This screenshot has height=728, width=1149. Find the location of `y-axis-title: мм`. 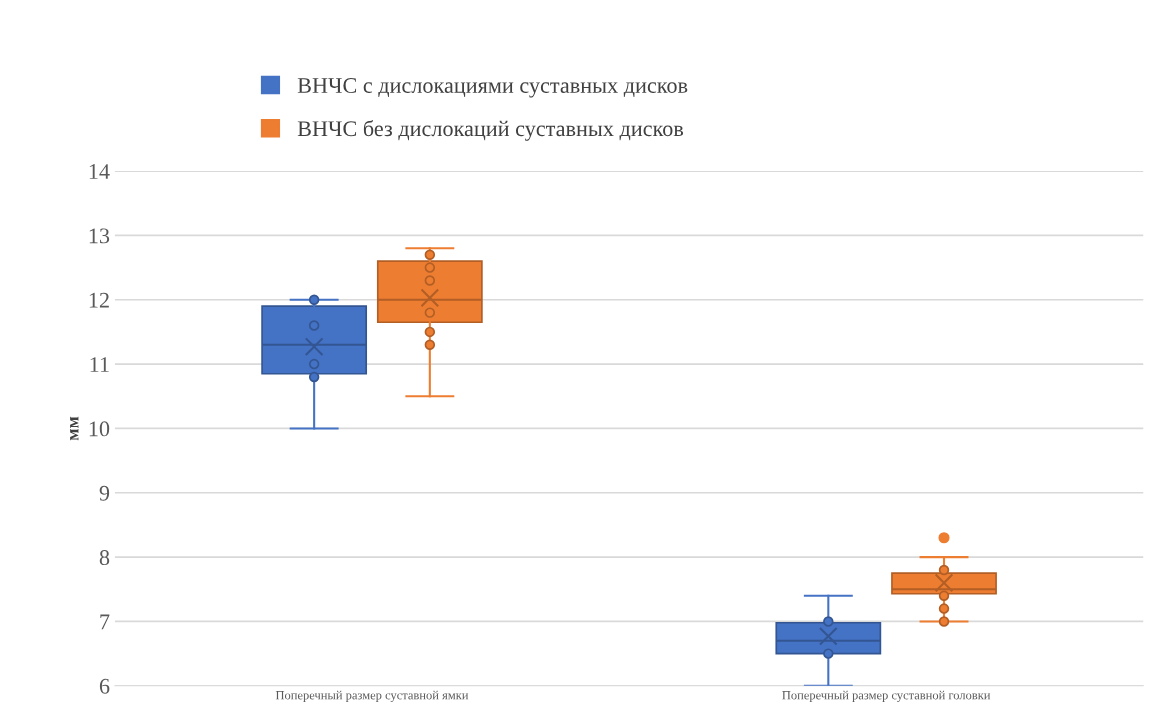

y-axis-title: мм is located at coordinates (74, 428).